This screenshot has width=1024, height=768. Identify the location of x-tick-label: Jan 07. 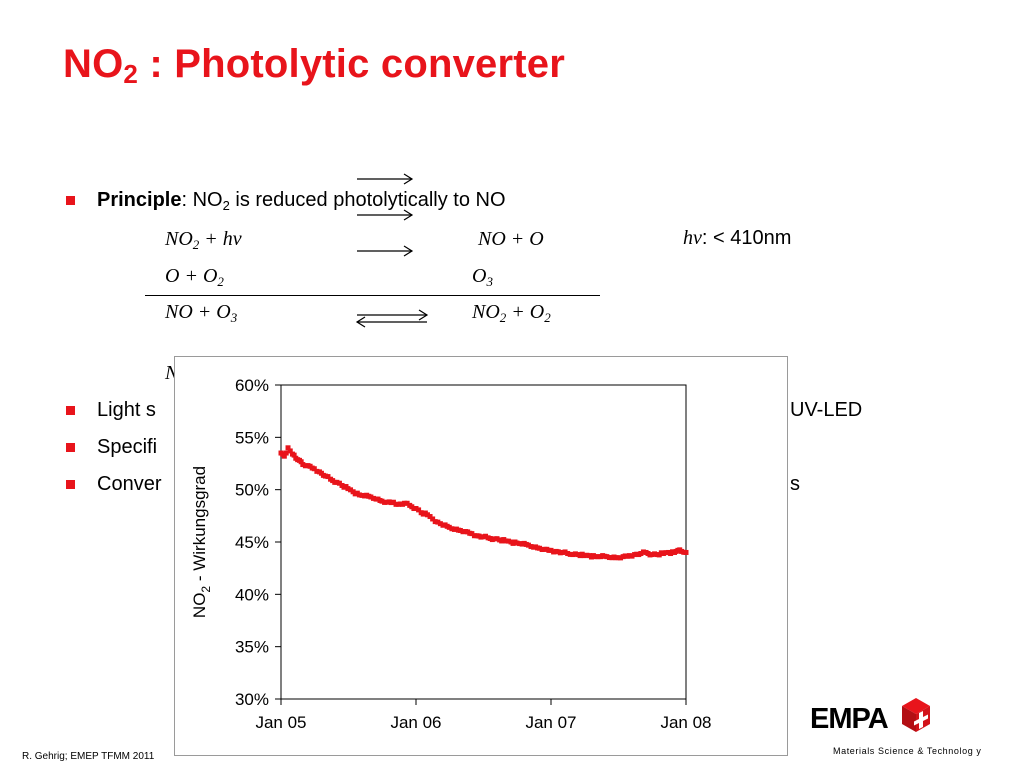
(550, 722).